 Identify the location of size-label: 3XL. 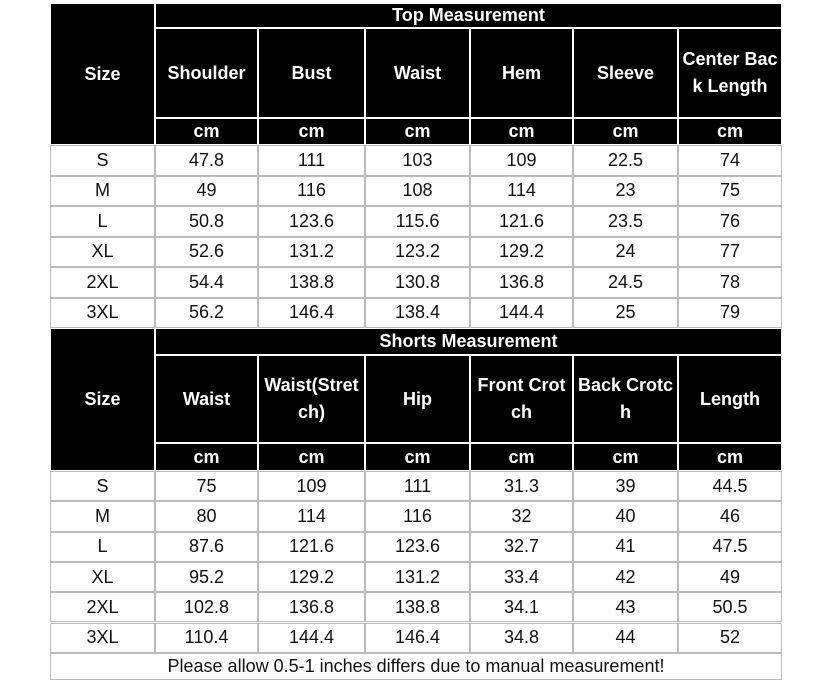
(102, 637).